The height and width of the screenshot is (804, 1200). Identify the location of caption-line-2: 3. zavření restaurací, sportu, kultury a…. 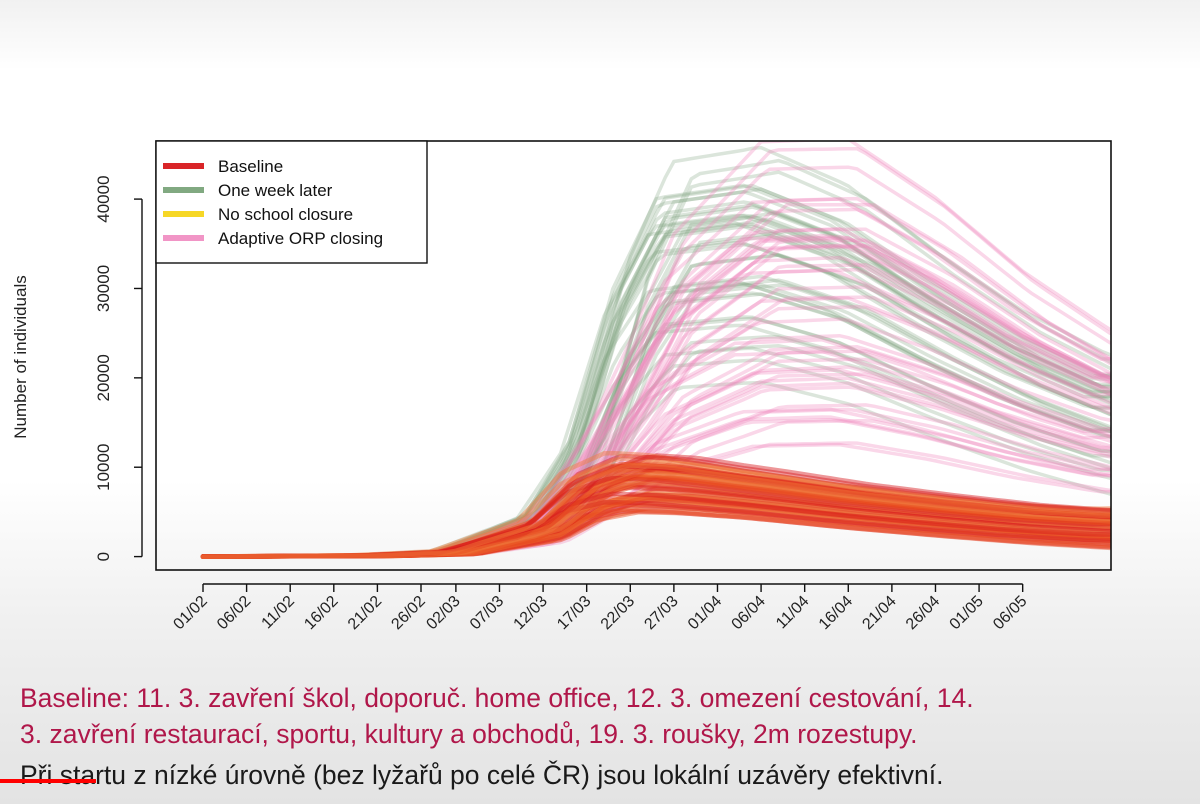
(469, 734).